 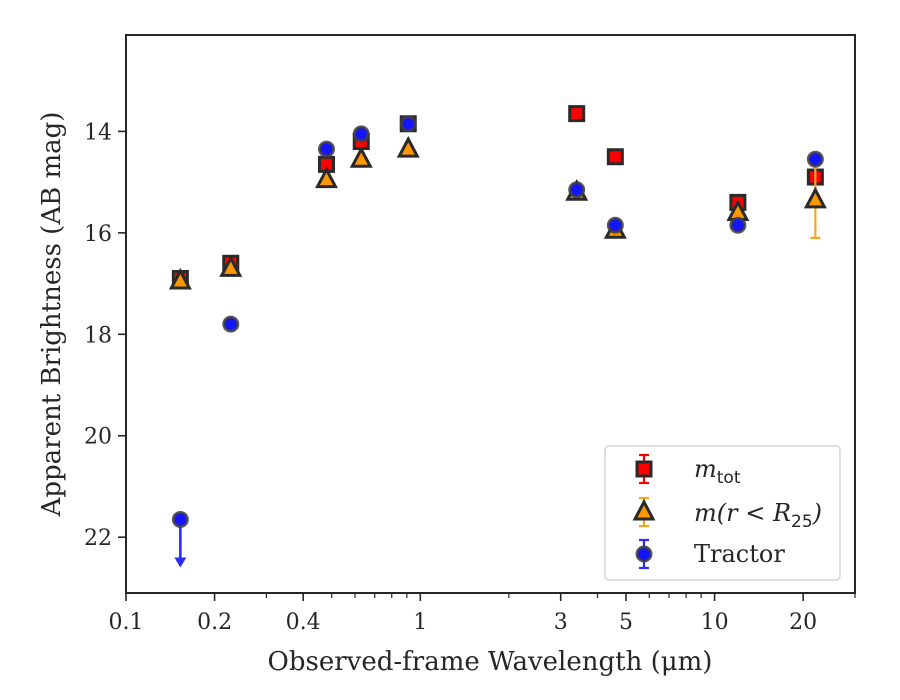 I want to click on upper-limit-arrowhead, so click(x=180, y=562).